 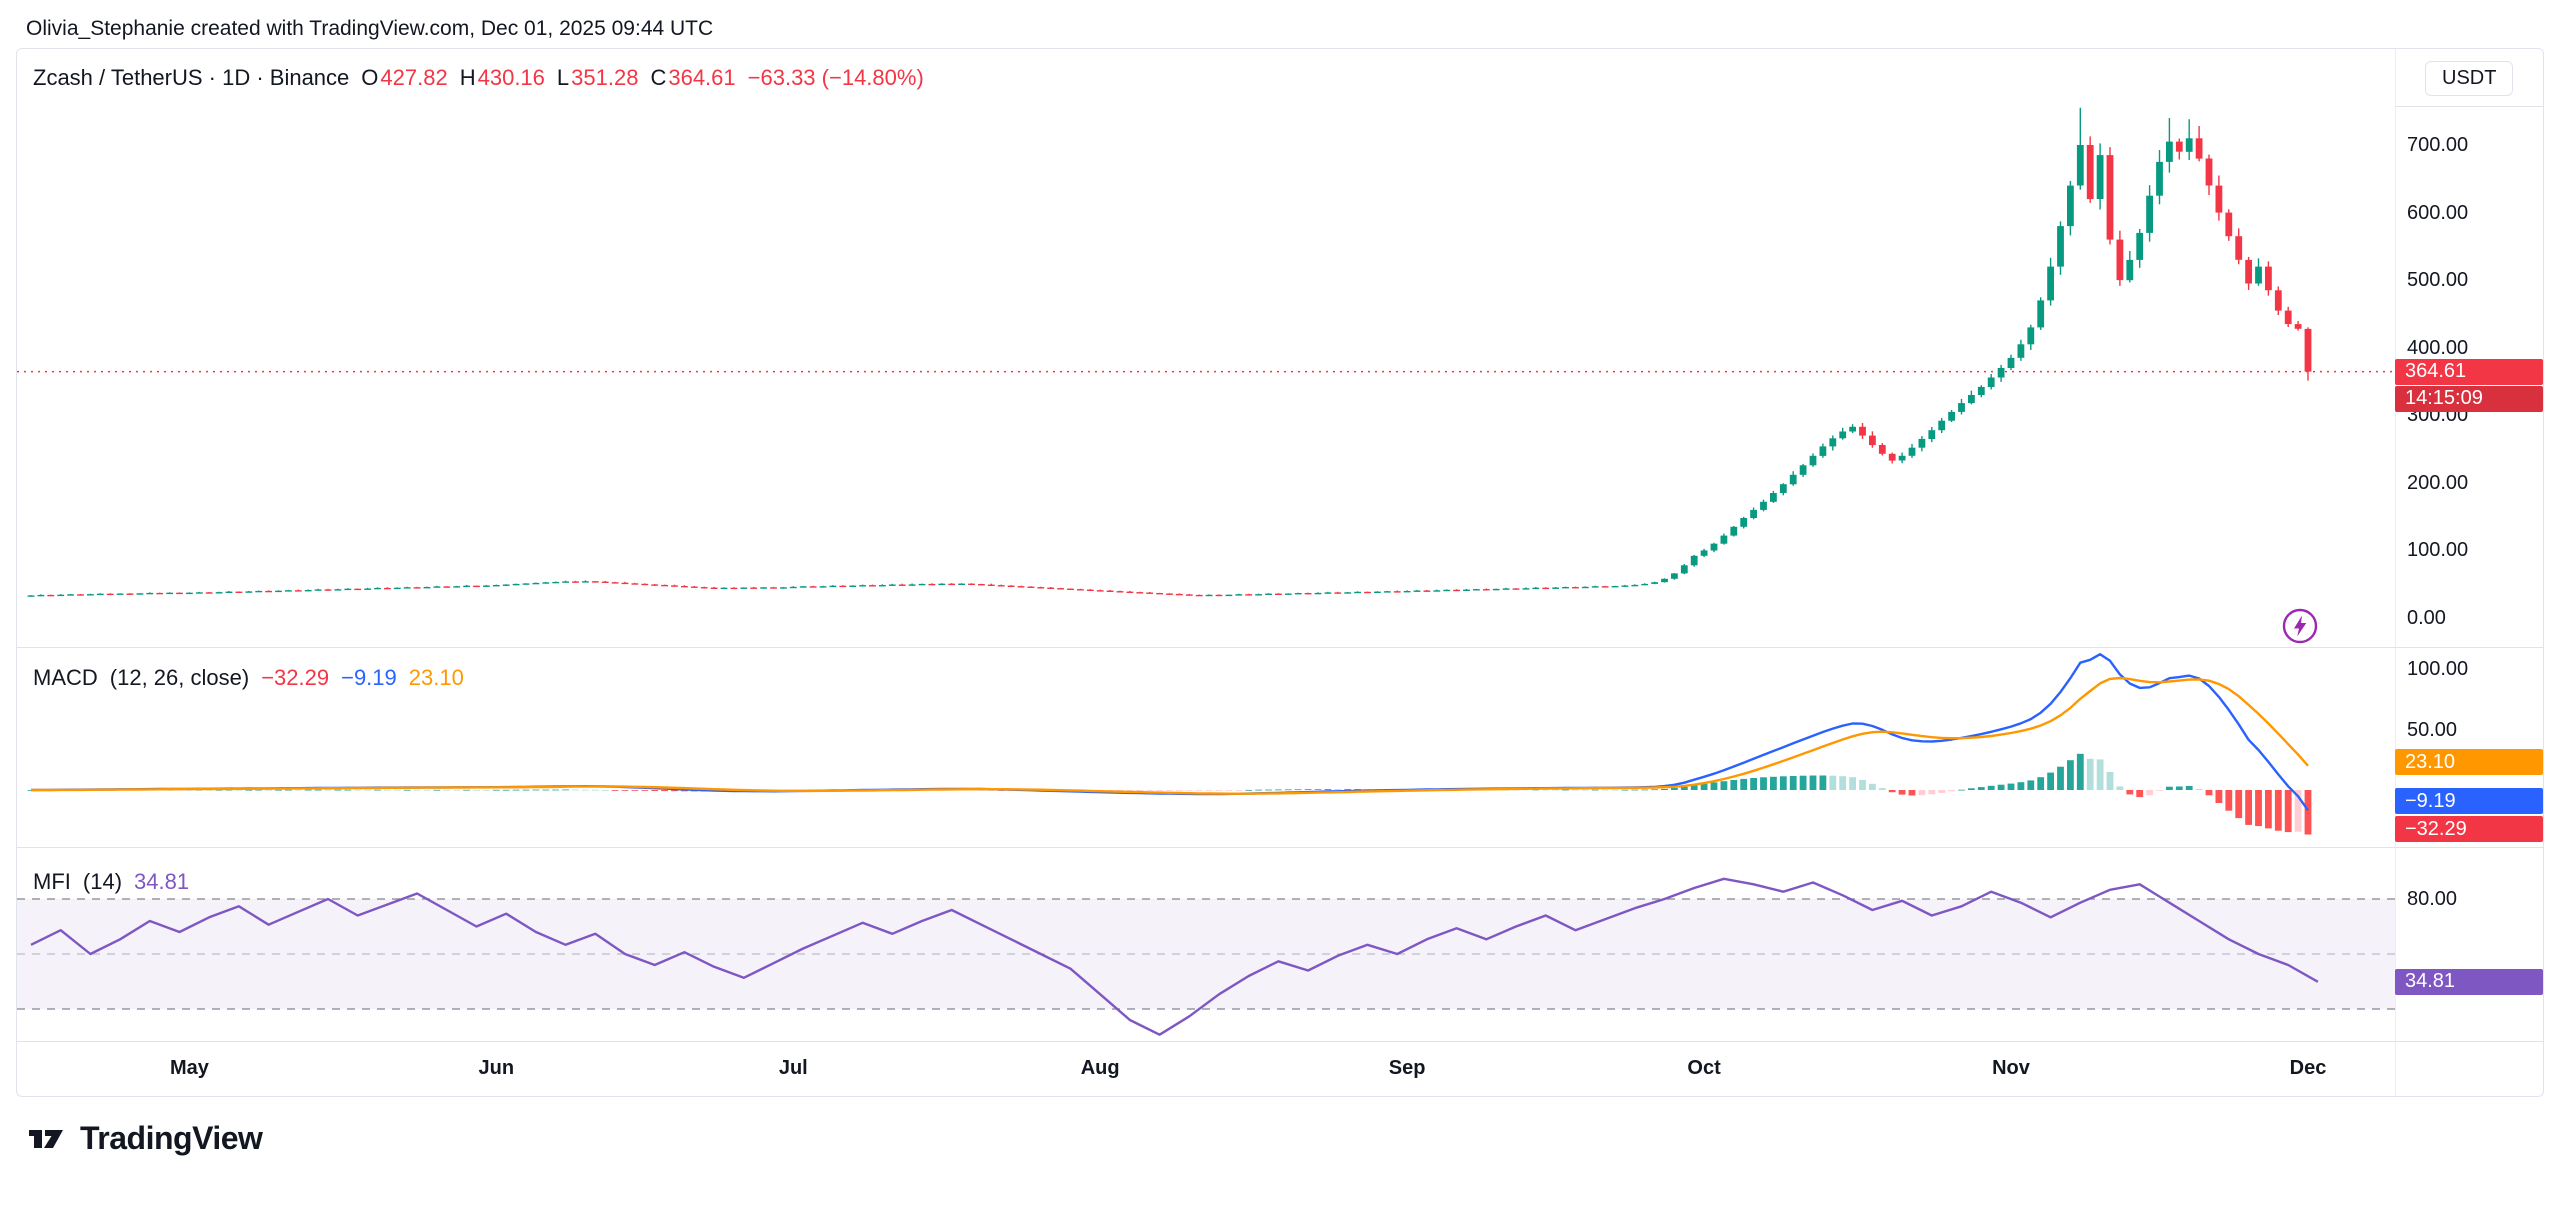 What do you see at coordinates (1100, 1068) in the screenshot?
I see `time-axis-label: Aug` at bounding box center [1100, 1068].